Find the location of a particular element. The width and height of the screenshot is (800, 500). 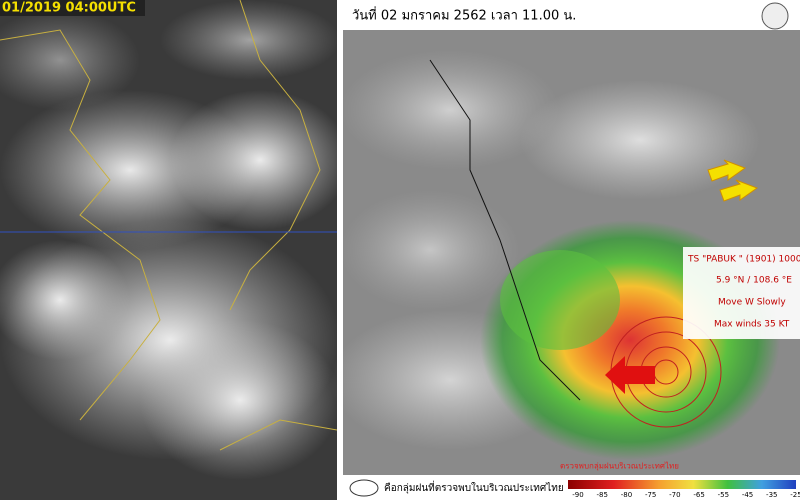

scale-label: -70 is located at coordinates (674, 495).